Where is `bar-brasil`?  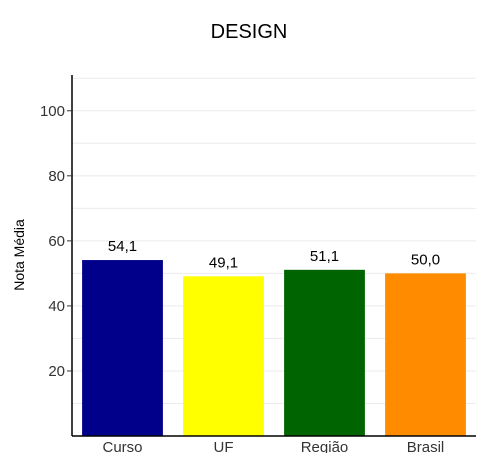 bar-brasil is located at coordinates (425, 354).